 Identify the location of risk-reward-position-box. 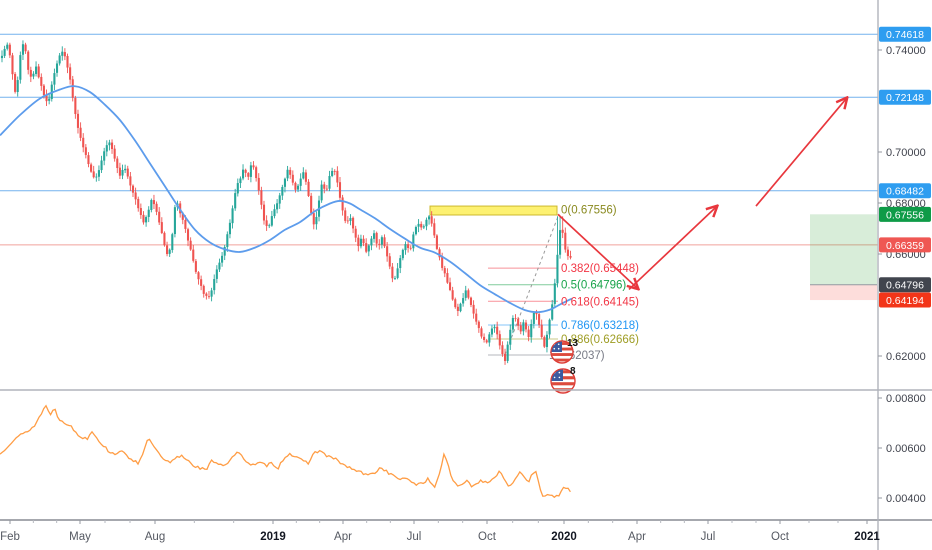
(843, 257).